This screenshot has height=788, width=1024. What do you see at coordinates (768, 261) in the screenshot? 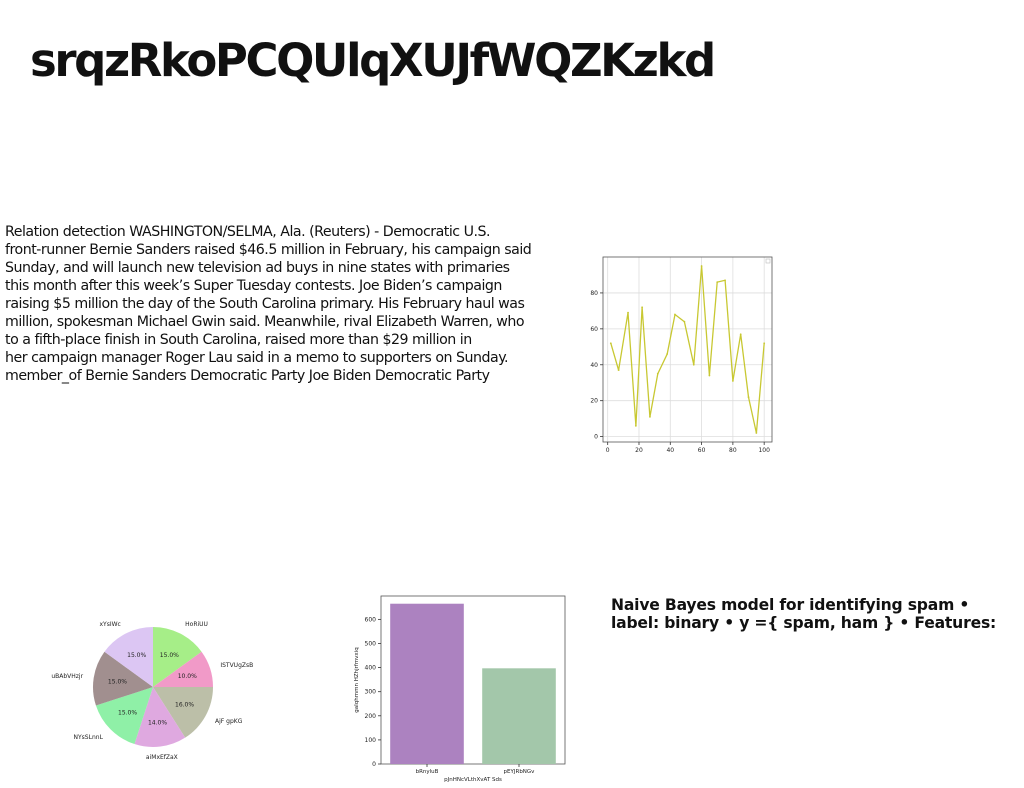
I see `legend-box` at bounding box center [768, 261].